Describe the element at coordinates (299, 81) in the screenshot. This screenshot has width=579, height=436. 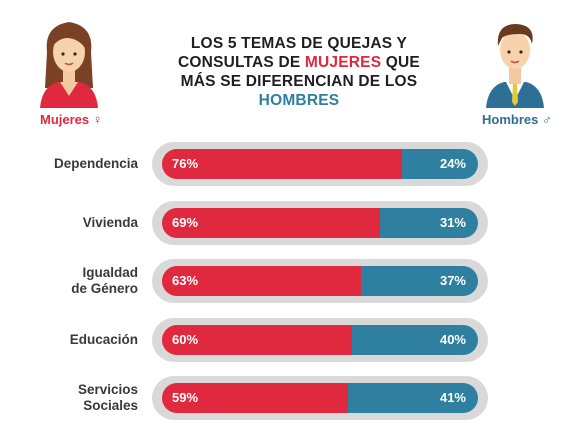
I see `title-line-3: MÁS SE DIFERENCIAN DE LOS` at that location.